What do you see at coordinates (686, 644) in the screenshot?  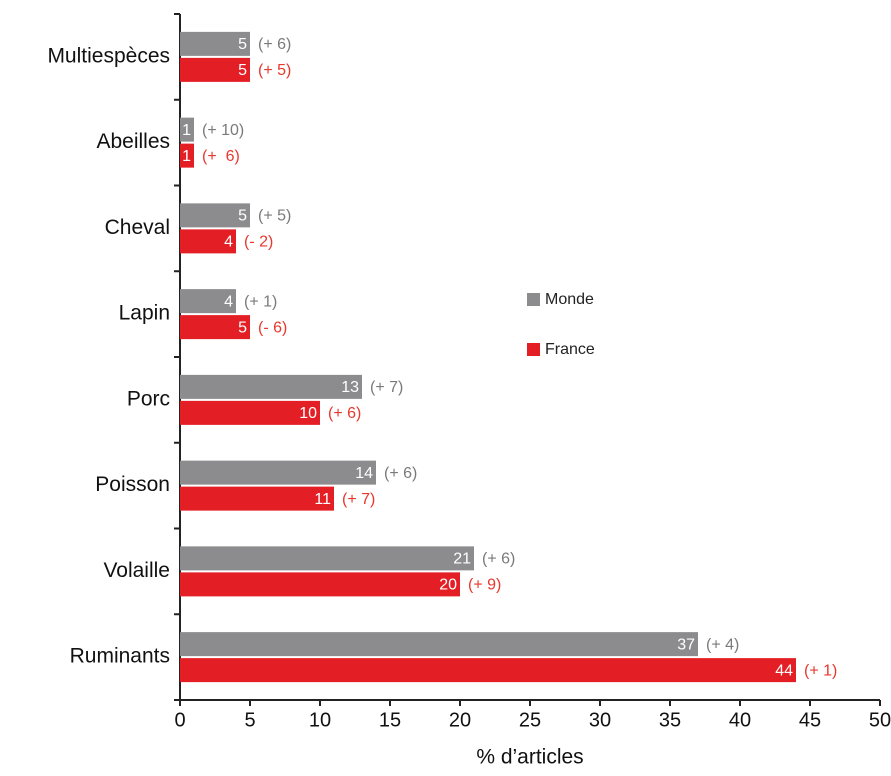 I see `value-label: 37` at bounding box center [686, 644].